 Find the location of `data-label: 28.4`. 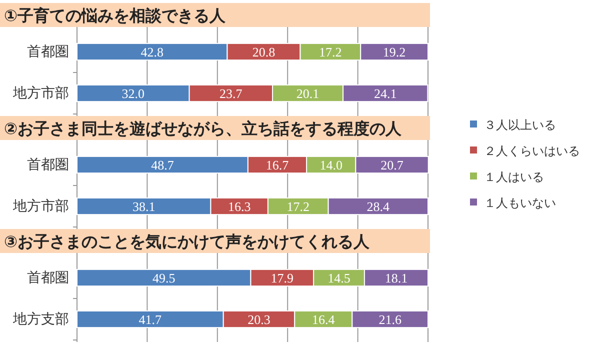

data-label: 28.4 is located at coordinates (378, 206).